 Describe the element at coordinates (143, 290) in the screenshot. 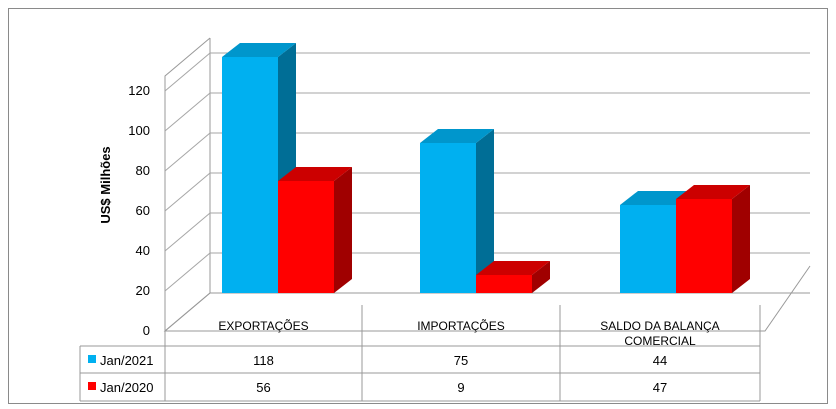

I see `y-tick-label: 20` at that location.